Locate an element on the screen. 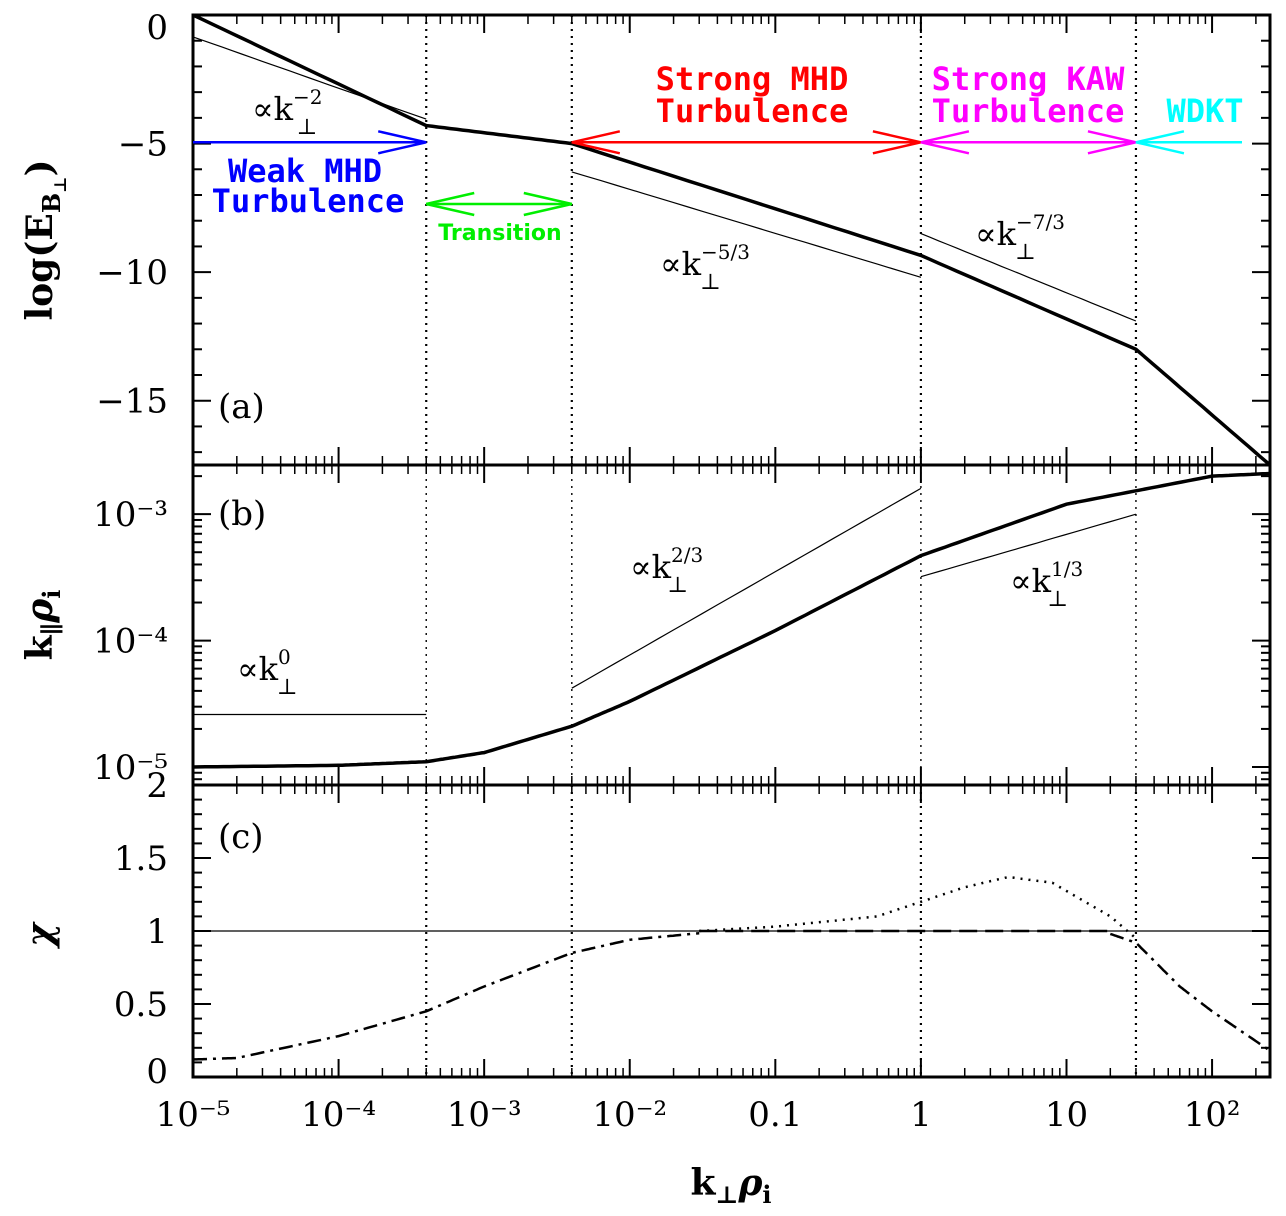  ytick-label-a-1: −5 is located at coordinates (143, 145).